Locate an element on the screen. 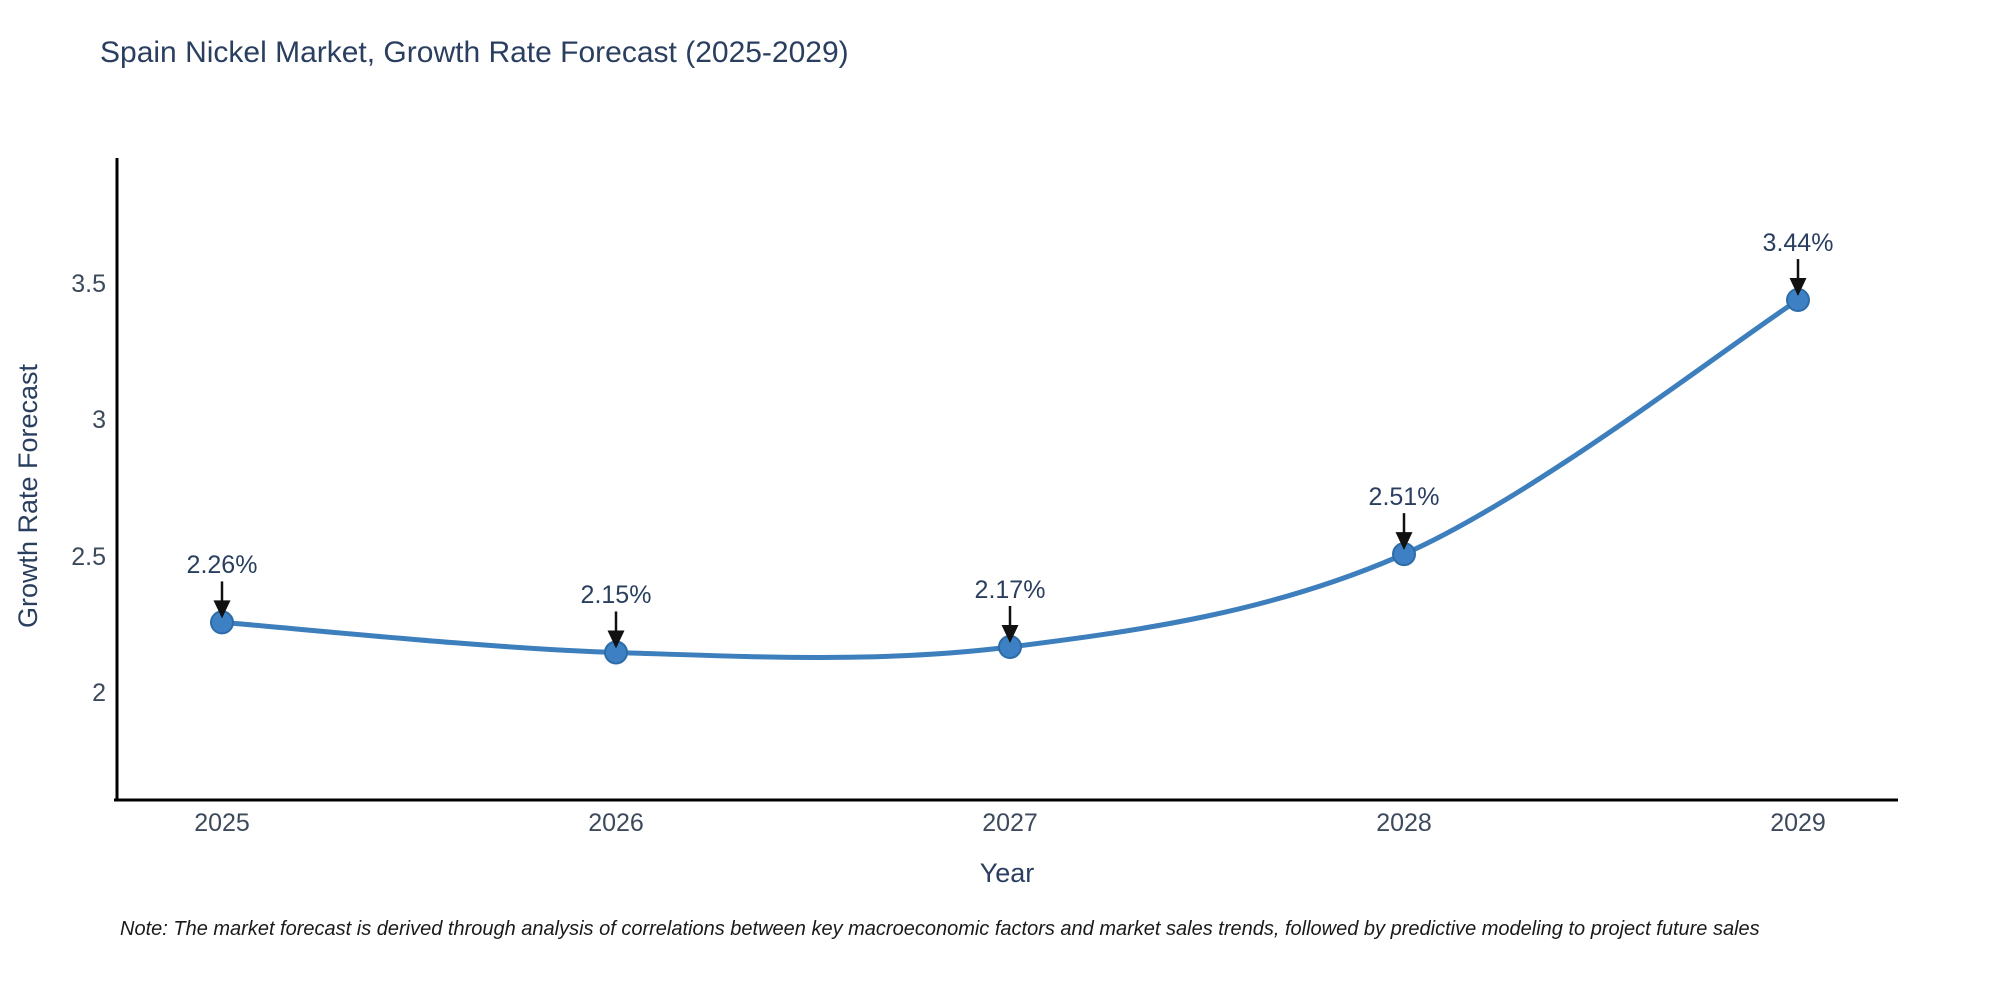 This screenshot has height=1000, width=2000. point-value-label: 2.17% is located at coordinates (1010, 590).